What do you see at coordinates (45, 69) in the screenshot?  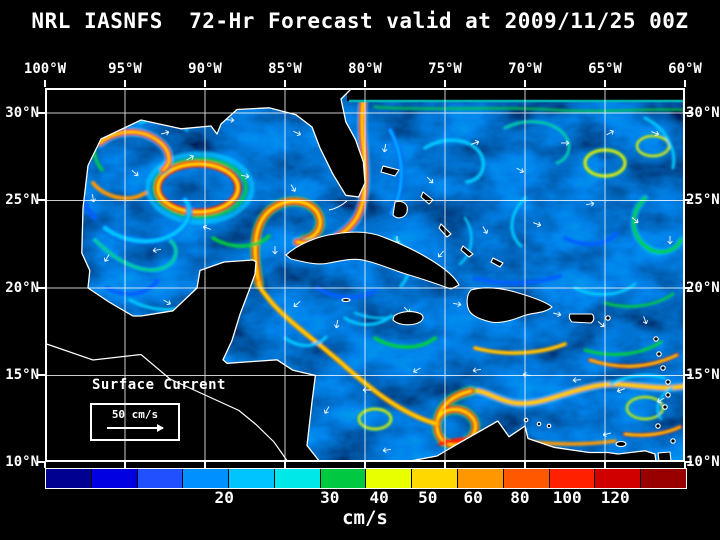 I see `x-axis-label: 100°W` at bounding box center [45, 69].